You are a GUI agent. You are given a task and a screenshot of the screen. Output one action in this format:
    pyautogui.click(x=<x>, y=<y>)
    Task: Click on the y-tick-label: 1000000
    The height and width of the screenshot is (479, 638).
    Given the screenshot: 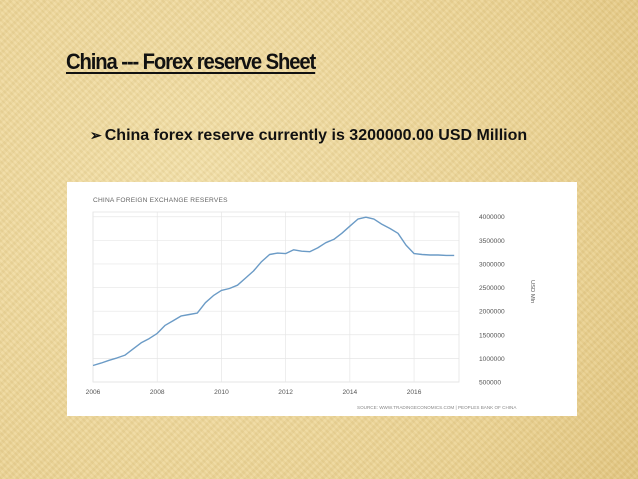 What is the action you would take?
    pyautogui.click(x=492, y=359)
    